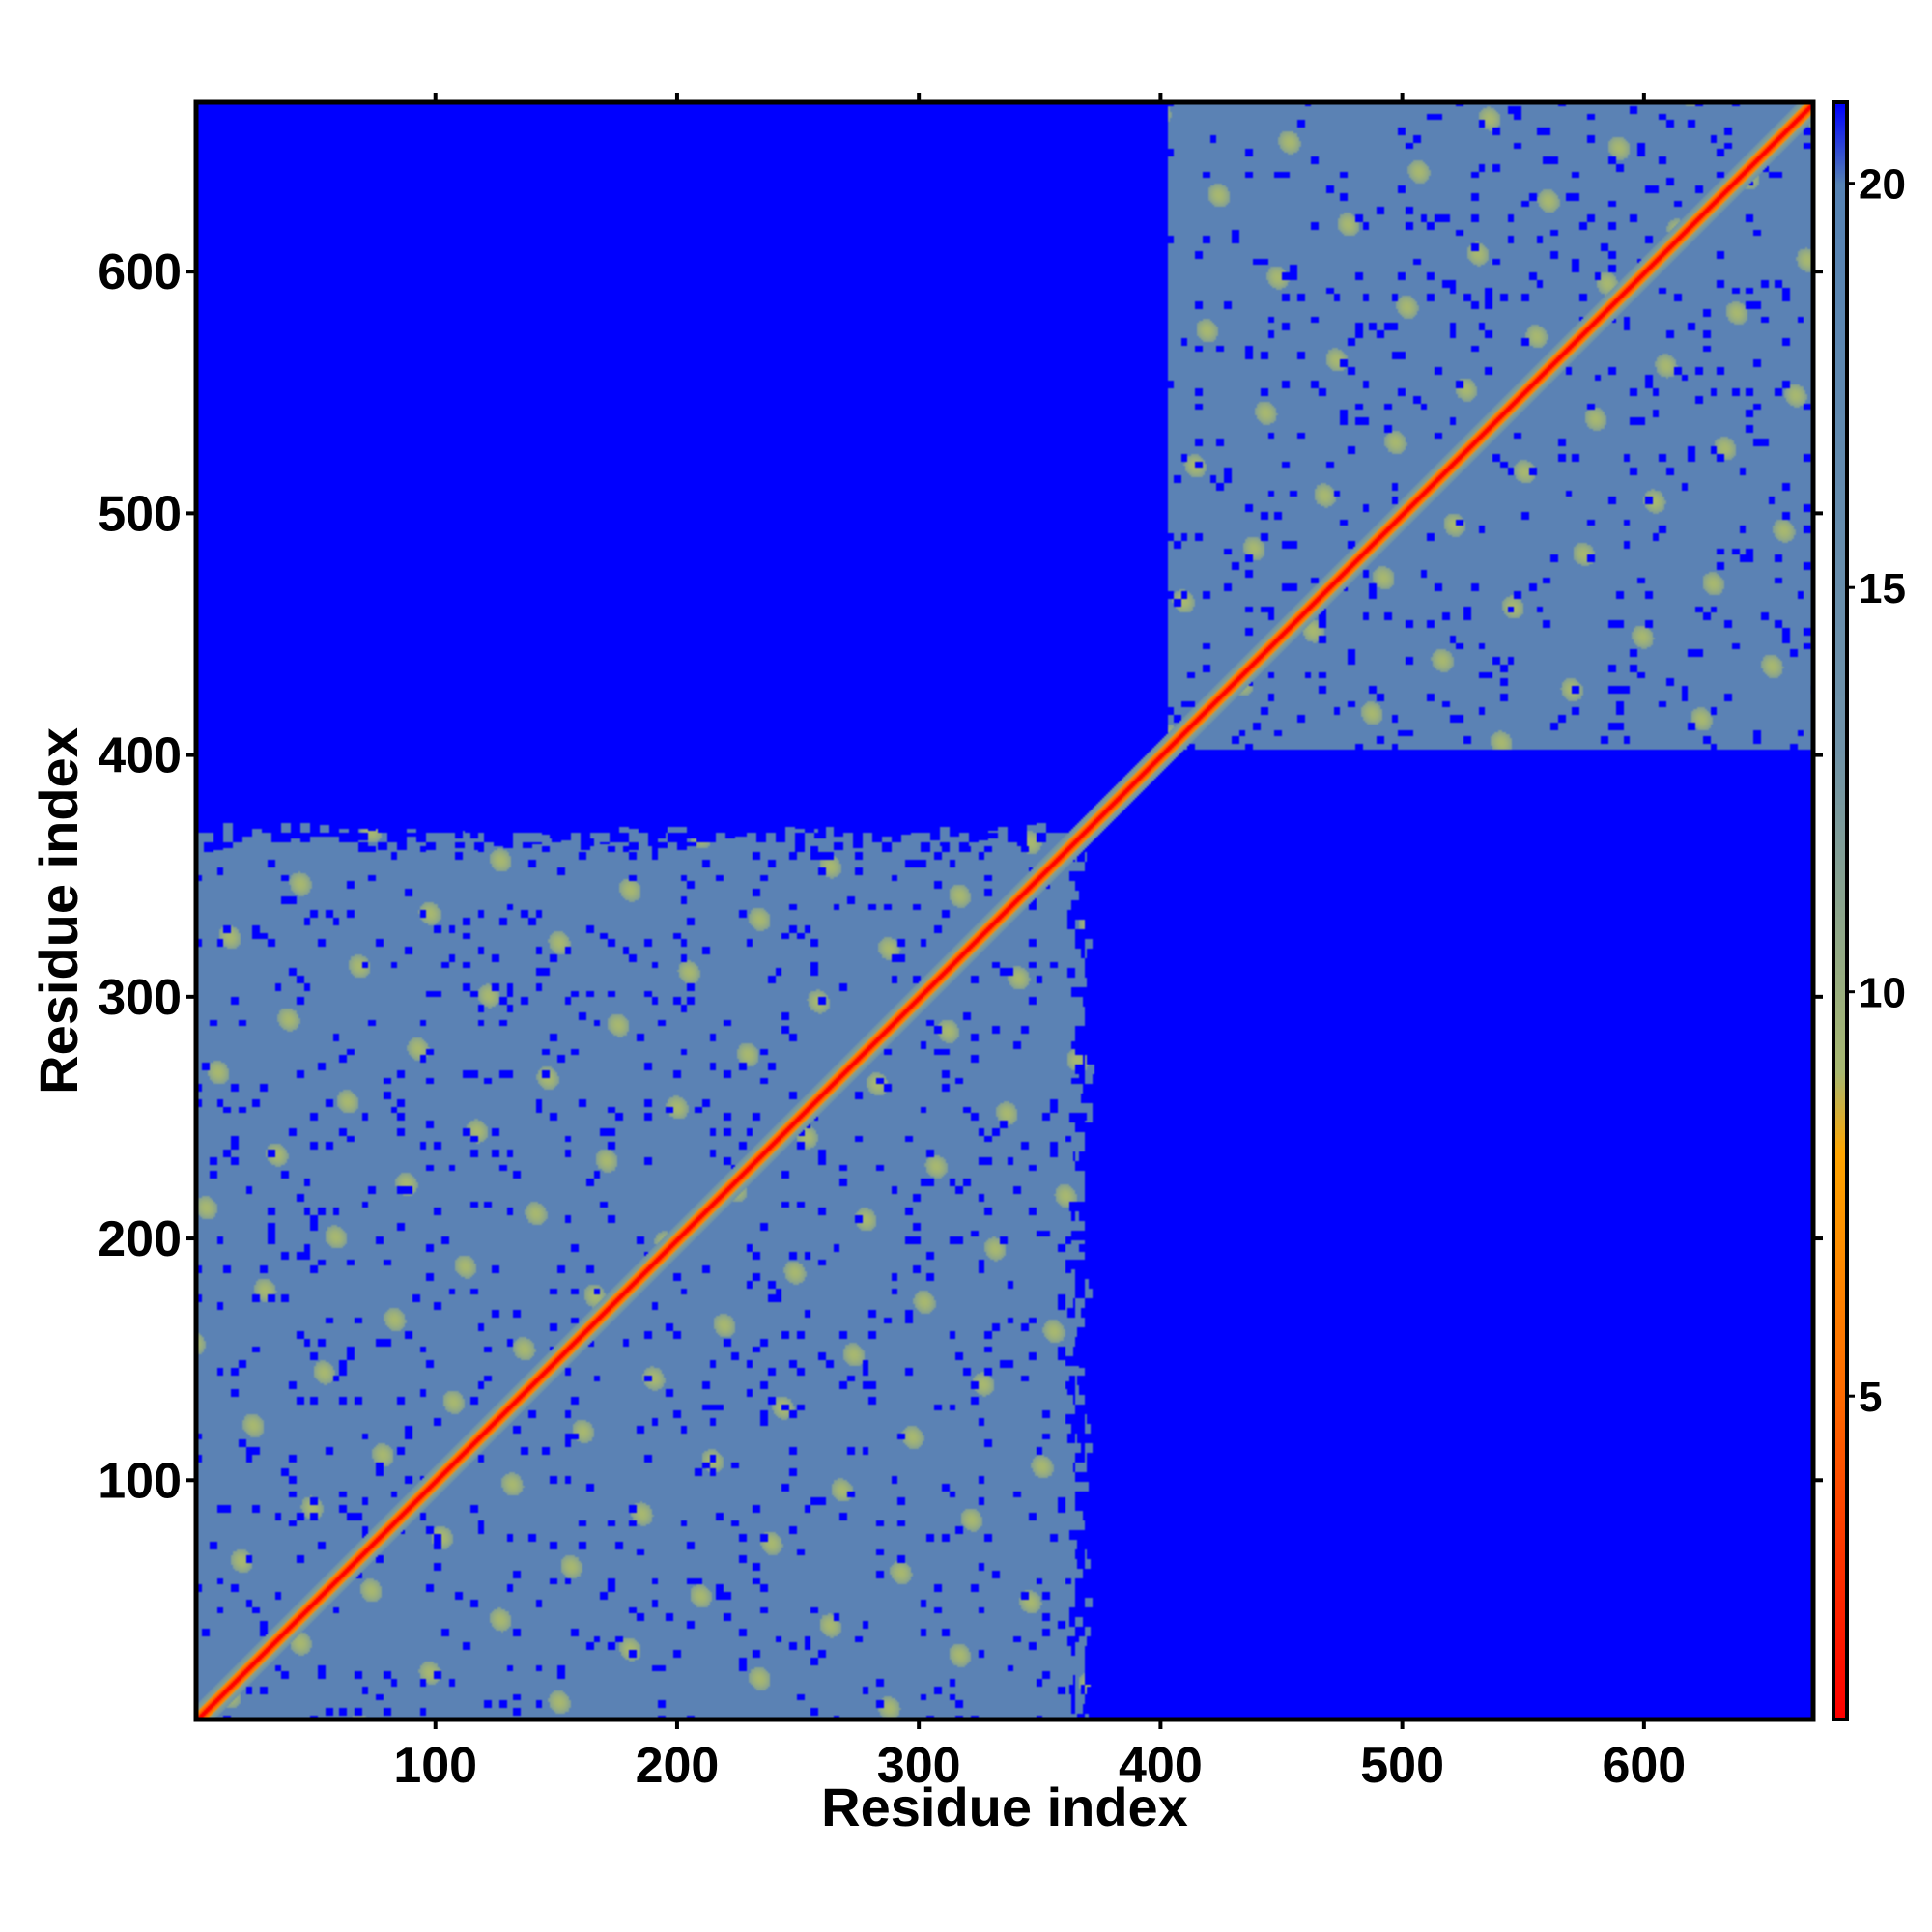 This screenshot has height=1932, width=1932. Describe the element at coordinates (1882, 185) in the screenshot. I see `colorbar-tick-label: 20` at that location.